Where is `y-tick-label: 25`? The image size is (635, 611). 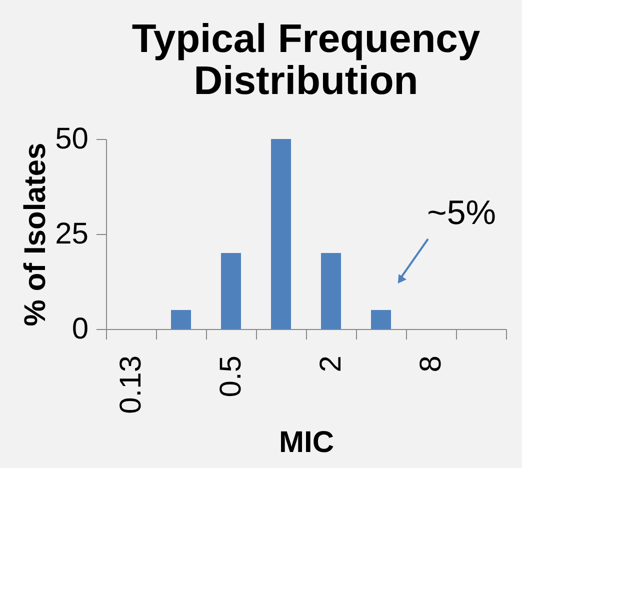 y-tick-label: 25 is located at coordinates (71, 234).